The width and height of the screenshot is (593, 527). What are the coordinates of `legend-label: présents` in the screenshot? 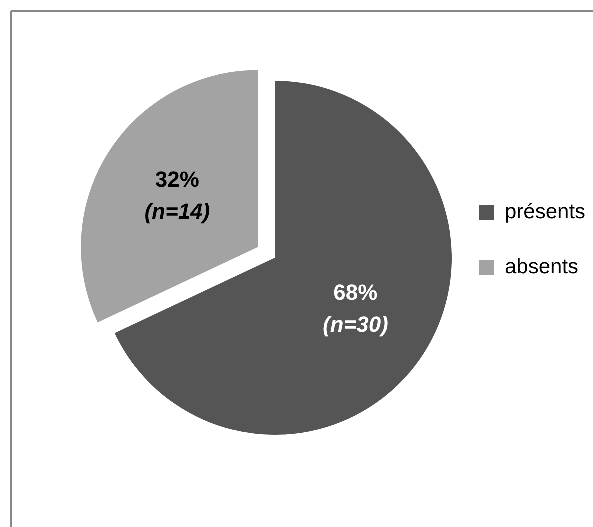 It's located at (545, 212).